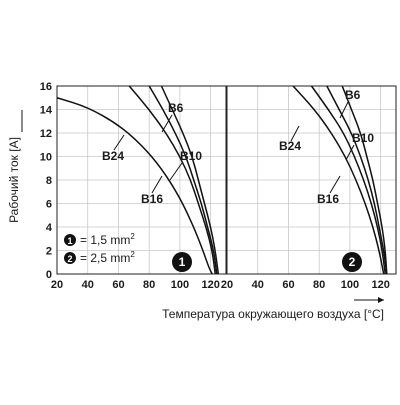  Describe the element at coordinates (49, 205) in the screenshot. I see `y-tick-label: 6` at that location.